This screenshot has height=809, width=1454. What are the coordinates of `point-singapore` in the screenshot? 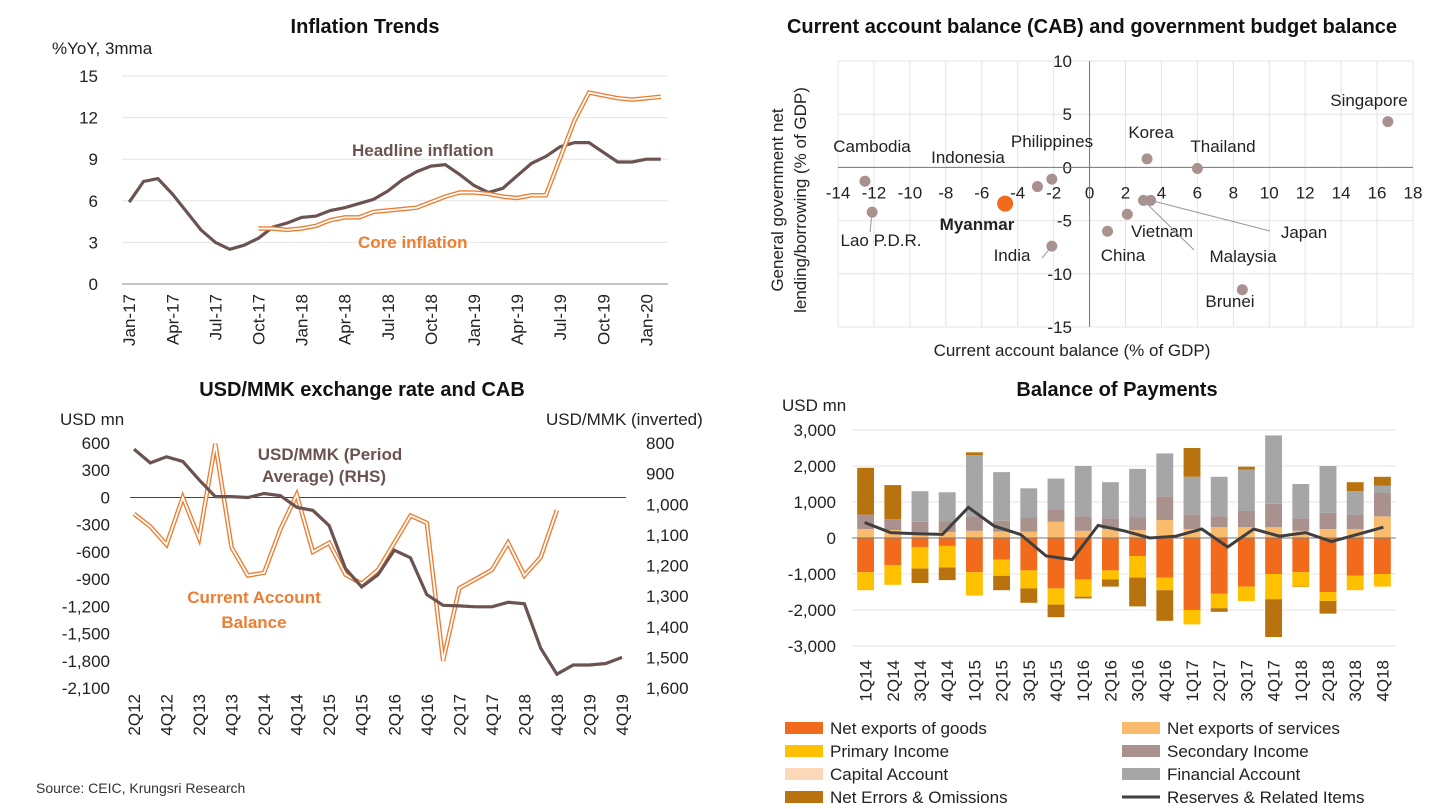 It's located at (1388, 122).